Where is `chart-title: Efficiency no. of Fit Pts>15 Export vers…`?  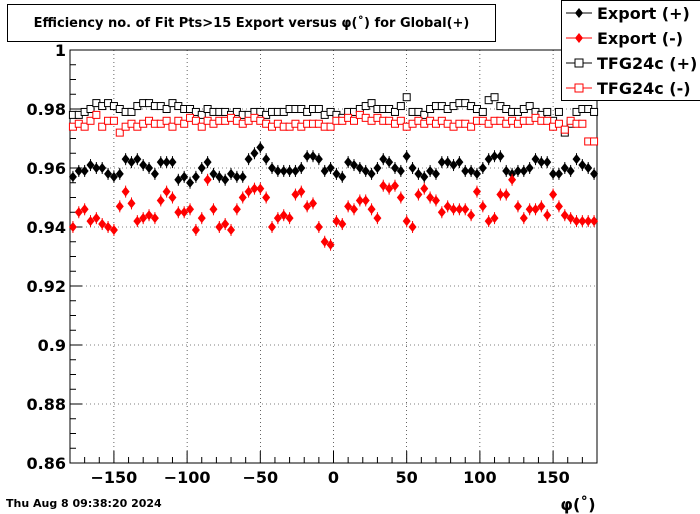
chart-title: Efficiency no. of Fit Pts>15 Export vers… is located at coordinates (251, 23).